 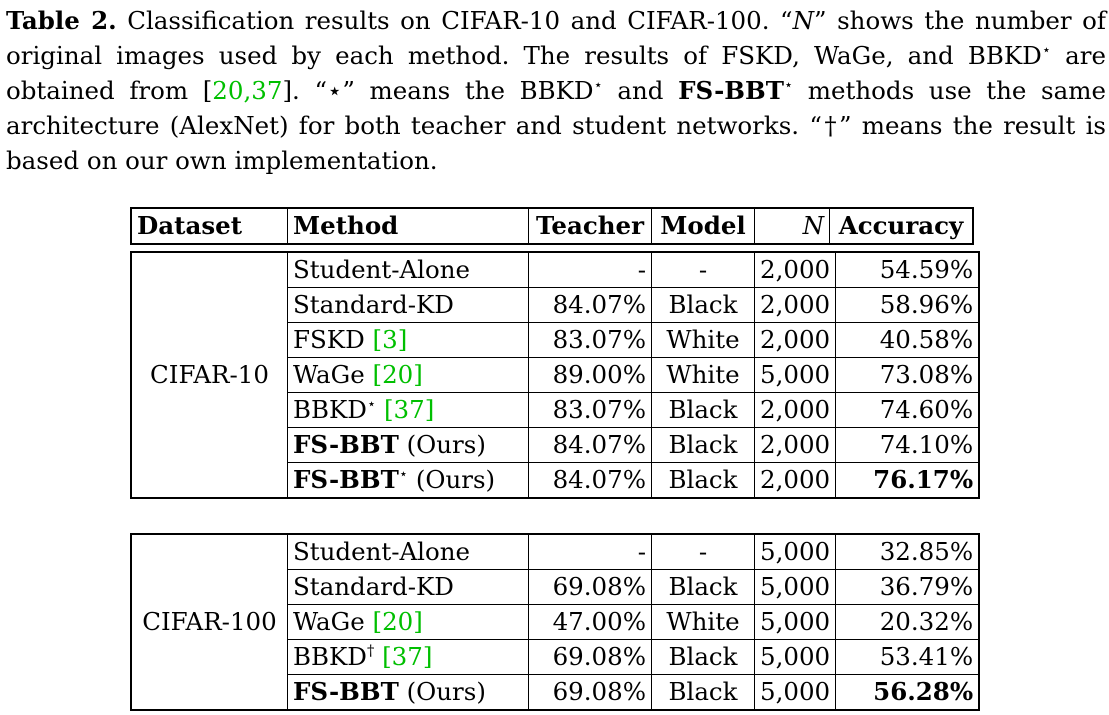 I want to click on table-row: FS-BBT⋆ (Ours) 84.07% Black 2,000 76.17%, so click(x=555, y=480).